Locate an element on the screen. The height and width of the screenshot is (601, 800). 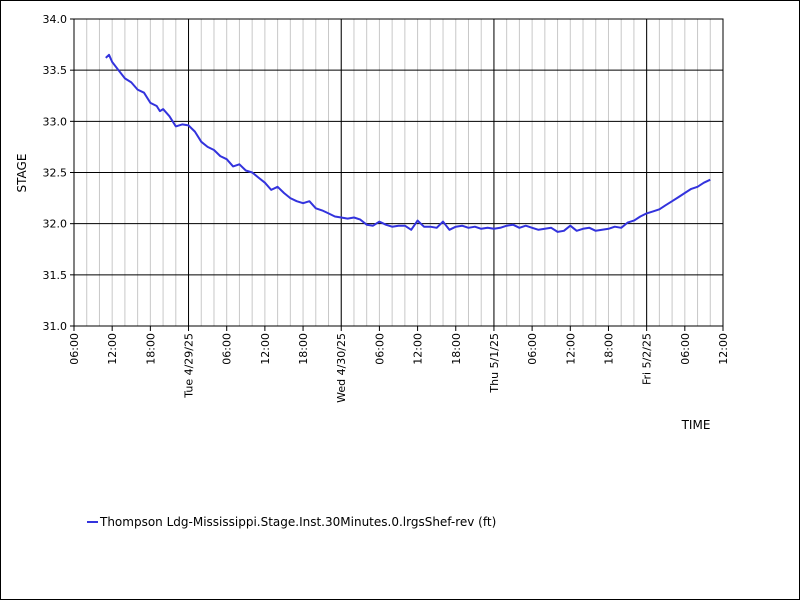
y-tick-label: 31.5 is located at coordinates (55, 275).